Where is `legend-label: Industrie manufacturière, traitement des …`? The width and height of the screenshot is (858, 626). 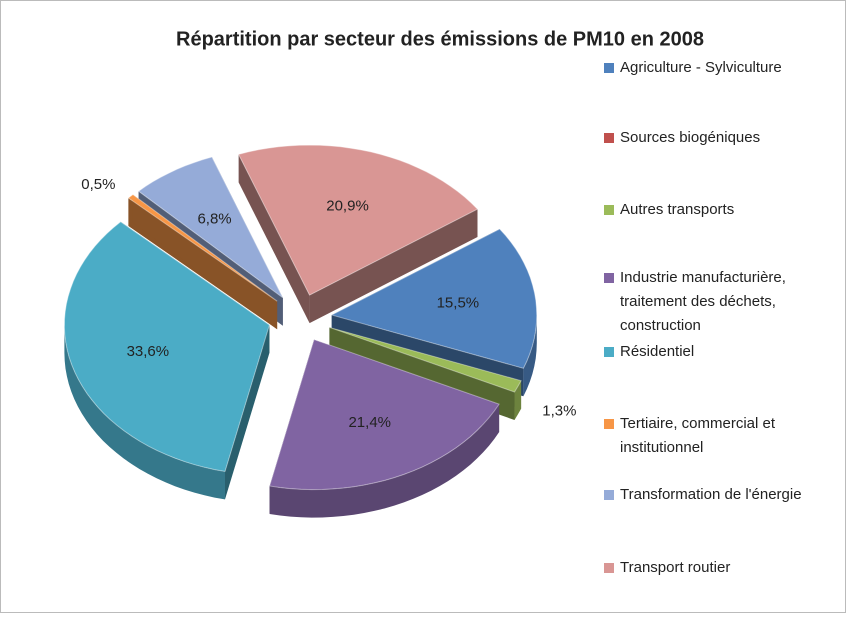 legend-label: Industrie manufacturière, traitement des … is located at coordinates (703, 301).